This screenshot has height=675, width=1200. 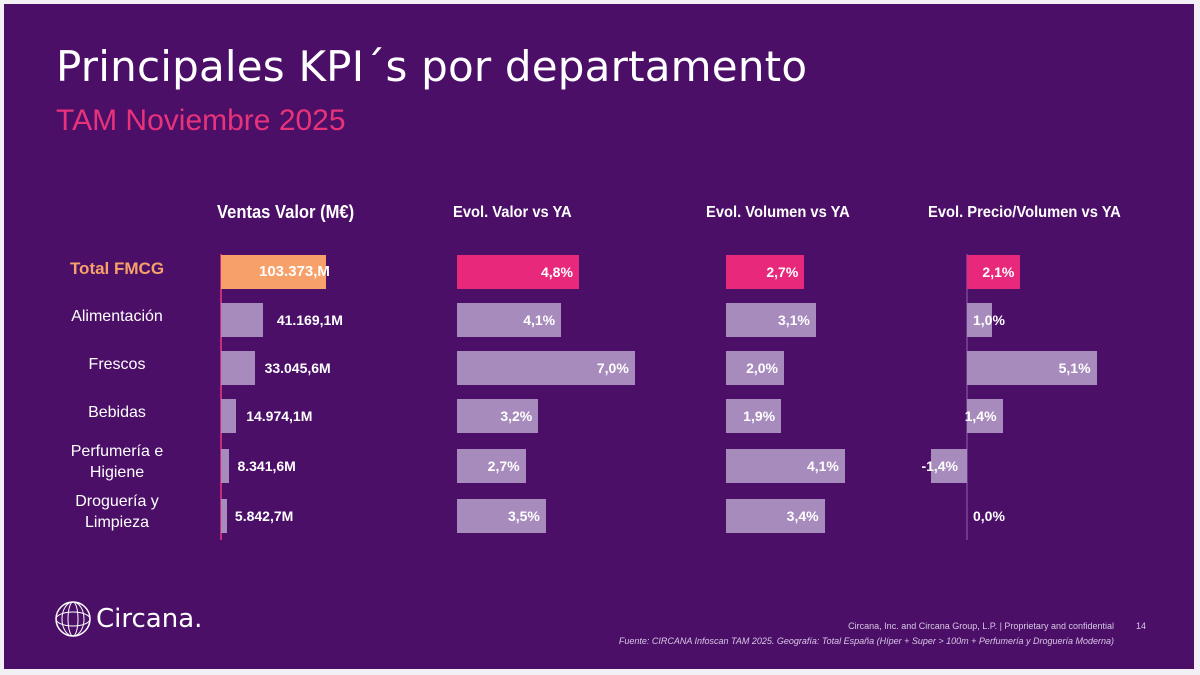 What do you see at coordinates (762, 368) in the screenshot?
I see `data-label: 2,0%` at bounding box center [762, 368].